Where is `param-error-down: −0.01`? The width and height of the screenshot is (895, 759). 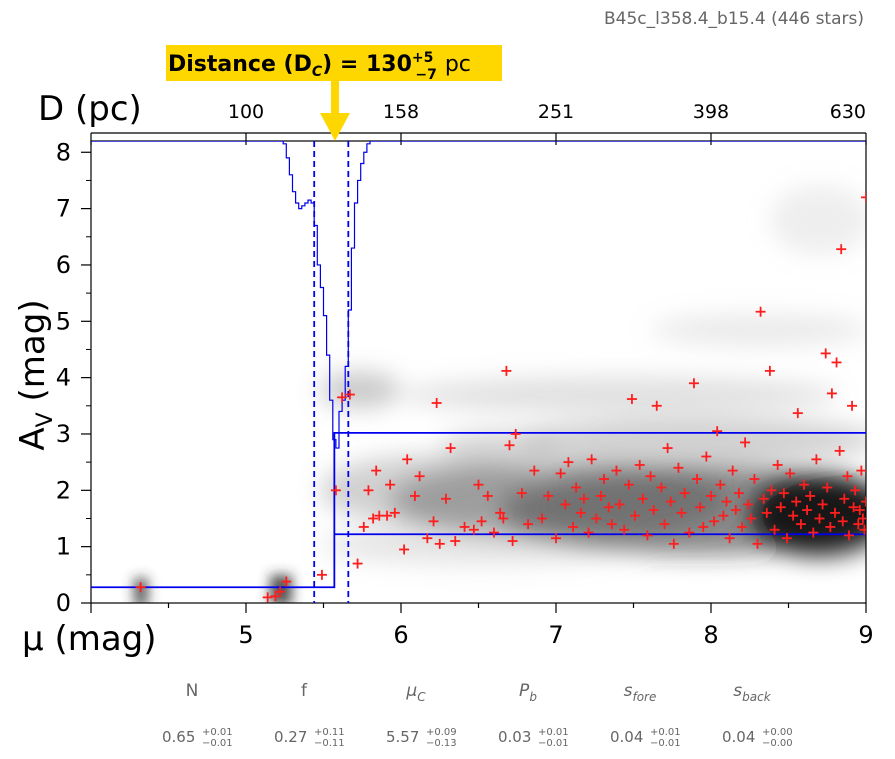 param-error-down: −0.01 is located at coordinates (665, 743).